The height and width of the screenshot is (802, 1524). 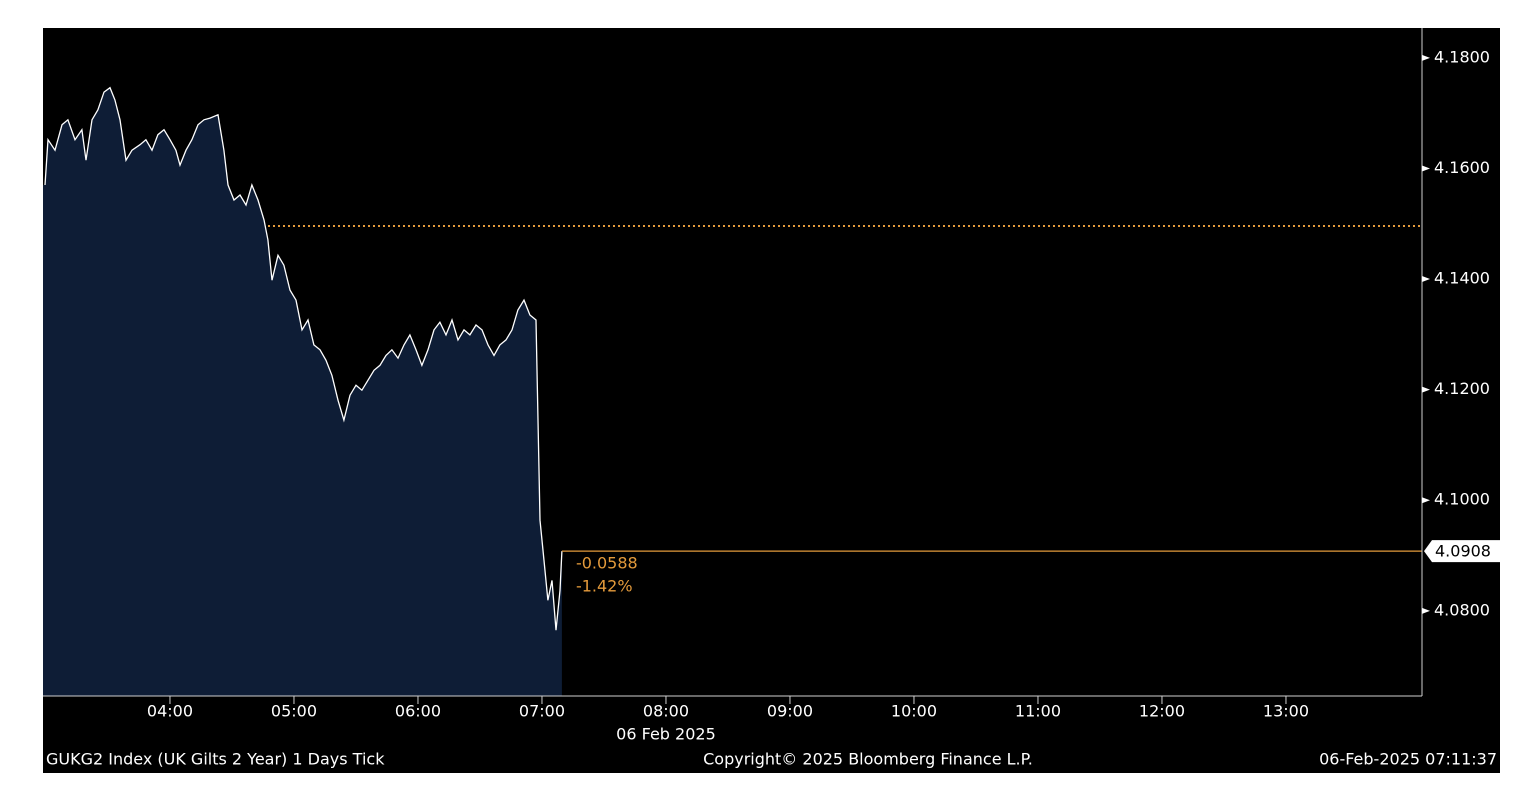 What do you see at coordinates (868, 759) in the screenshot?
I see `footer-center: Copyright© 2025 Bloomberg Finance L.P.` at bounding box center [868, 759].